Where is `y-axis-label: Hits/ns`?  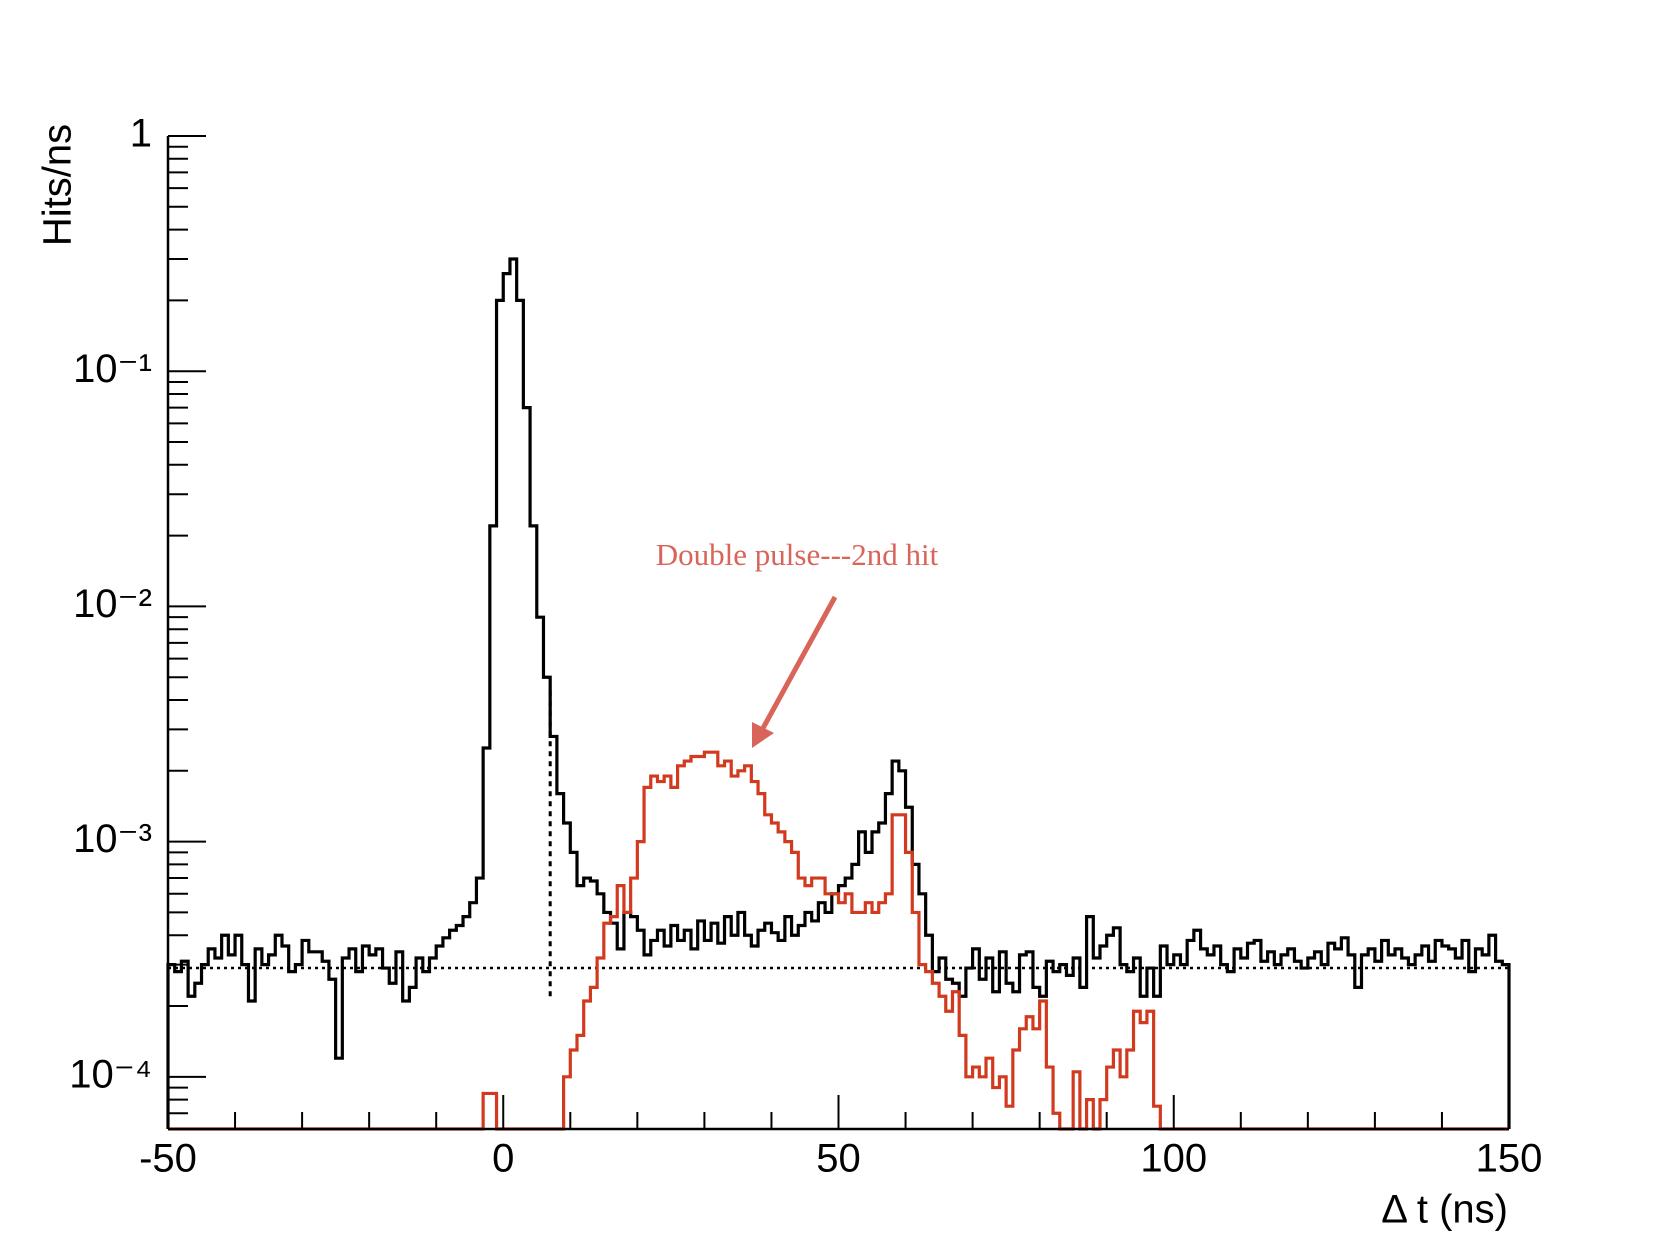
y-axis-label: Hits/ns is located at coordinates (58, 185).